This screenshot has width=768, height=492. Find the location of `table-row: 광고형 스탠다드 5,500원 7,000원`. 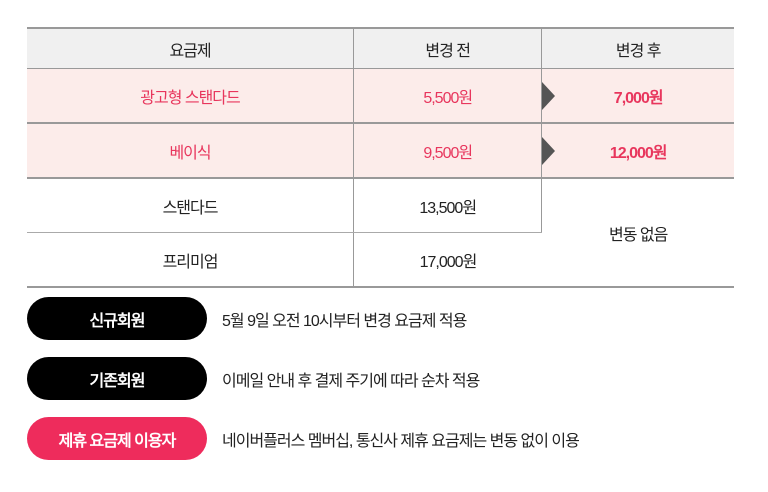

table-row: 광고형 스탠다드 5,500원 7,000원 is located at coordinates (380, 96).